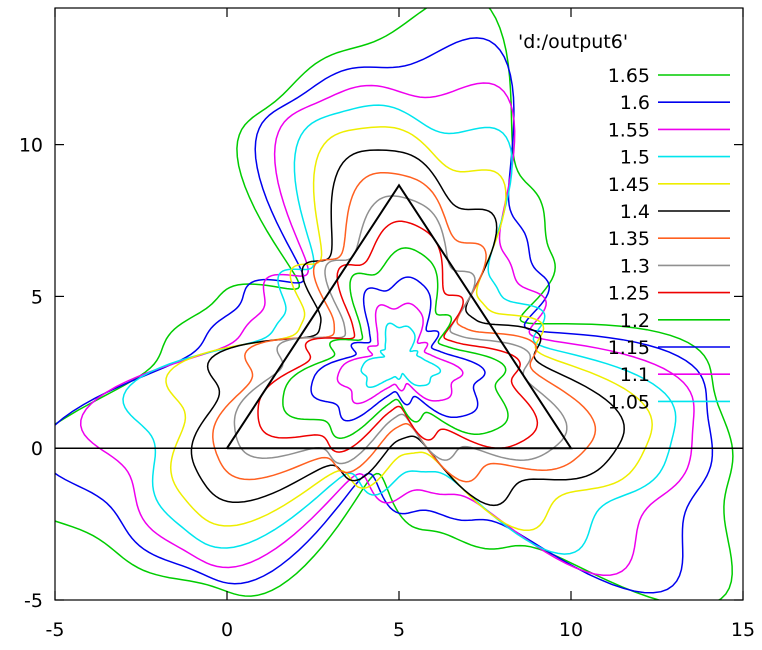 Image resolution: width=762 pixels, height=650 pixels. Describe the element at coordinates (37, 297) in the screenshot. I see `y-tick-label: 5` at that location.